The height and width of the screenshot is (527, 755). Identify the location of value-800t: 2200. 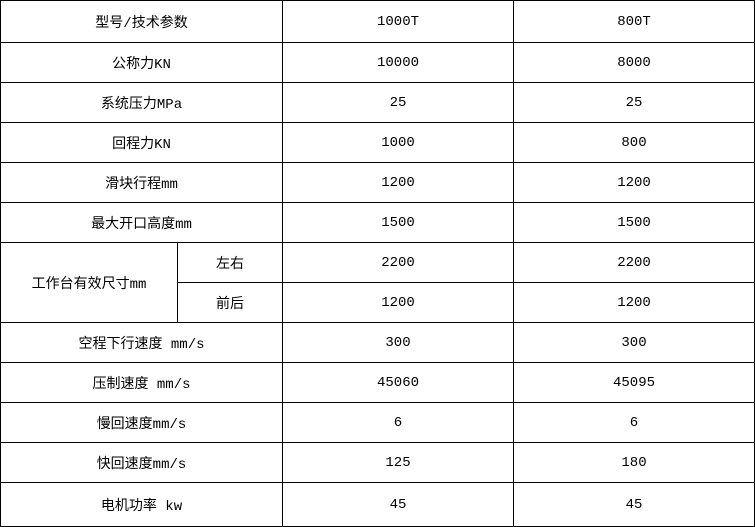
(634, 262).